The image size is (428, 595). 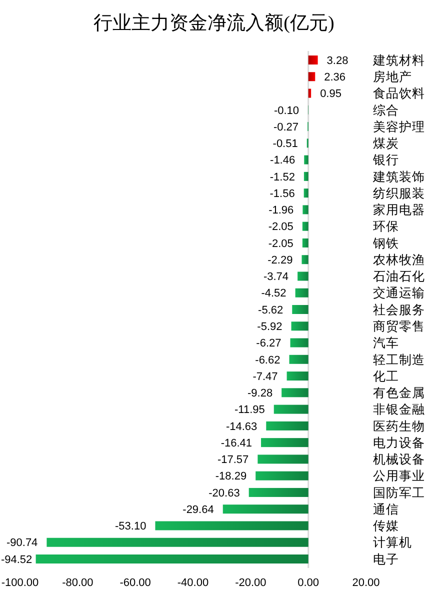 I want to click on y-tick-label: 非银金融, so click(x=399, y=409).